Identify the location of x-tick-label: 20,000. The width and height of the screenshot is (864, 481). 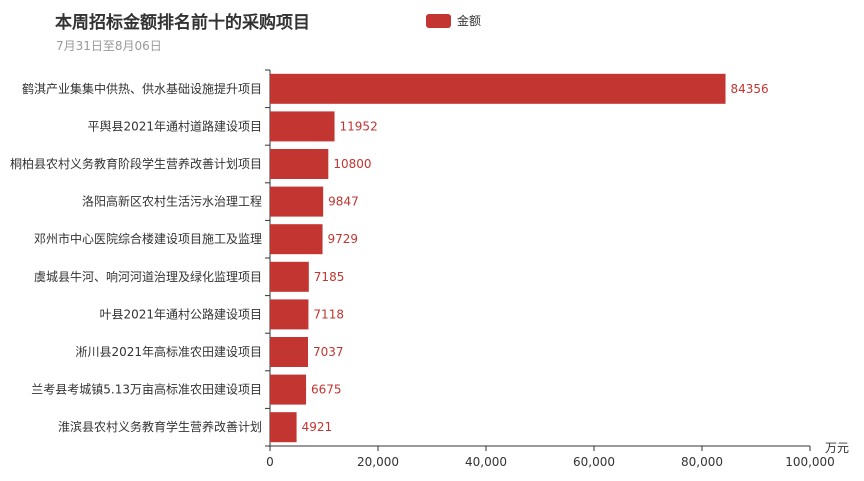
(378, 462).